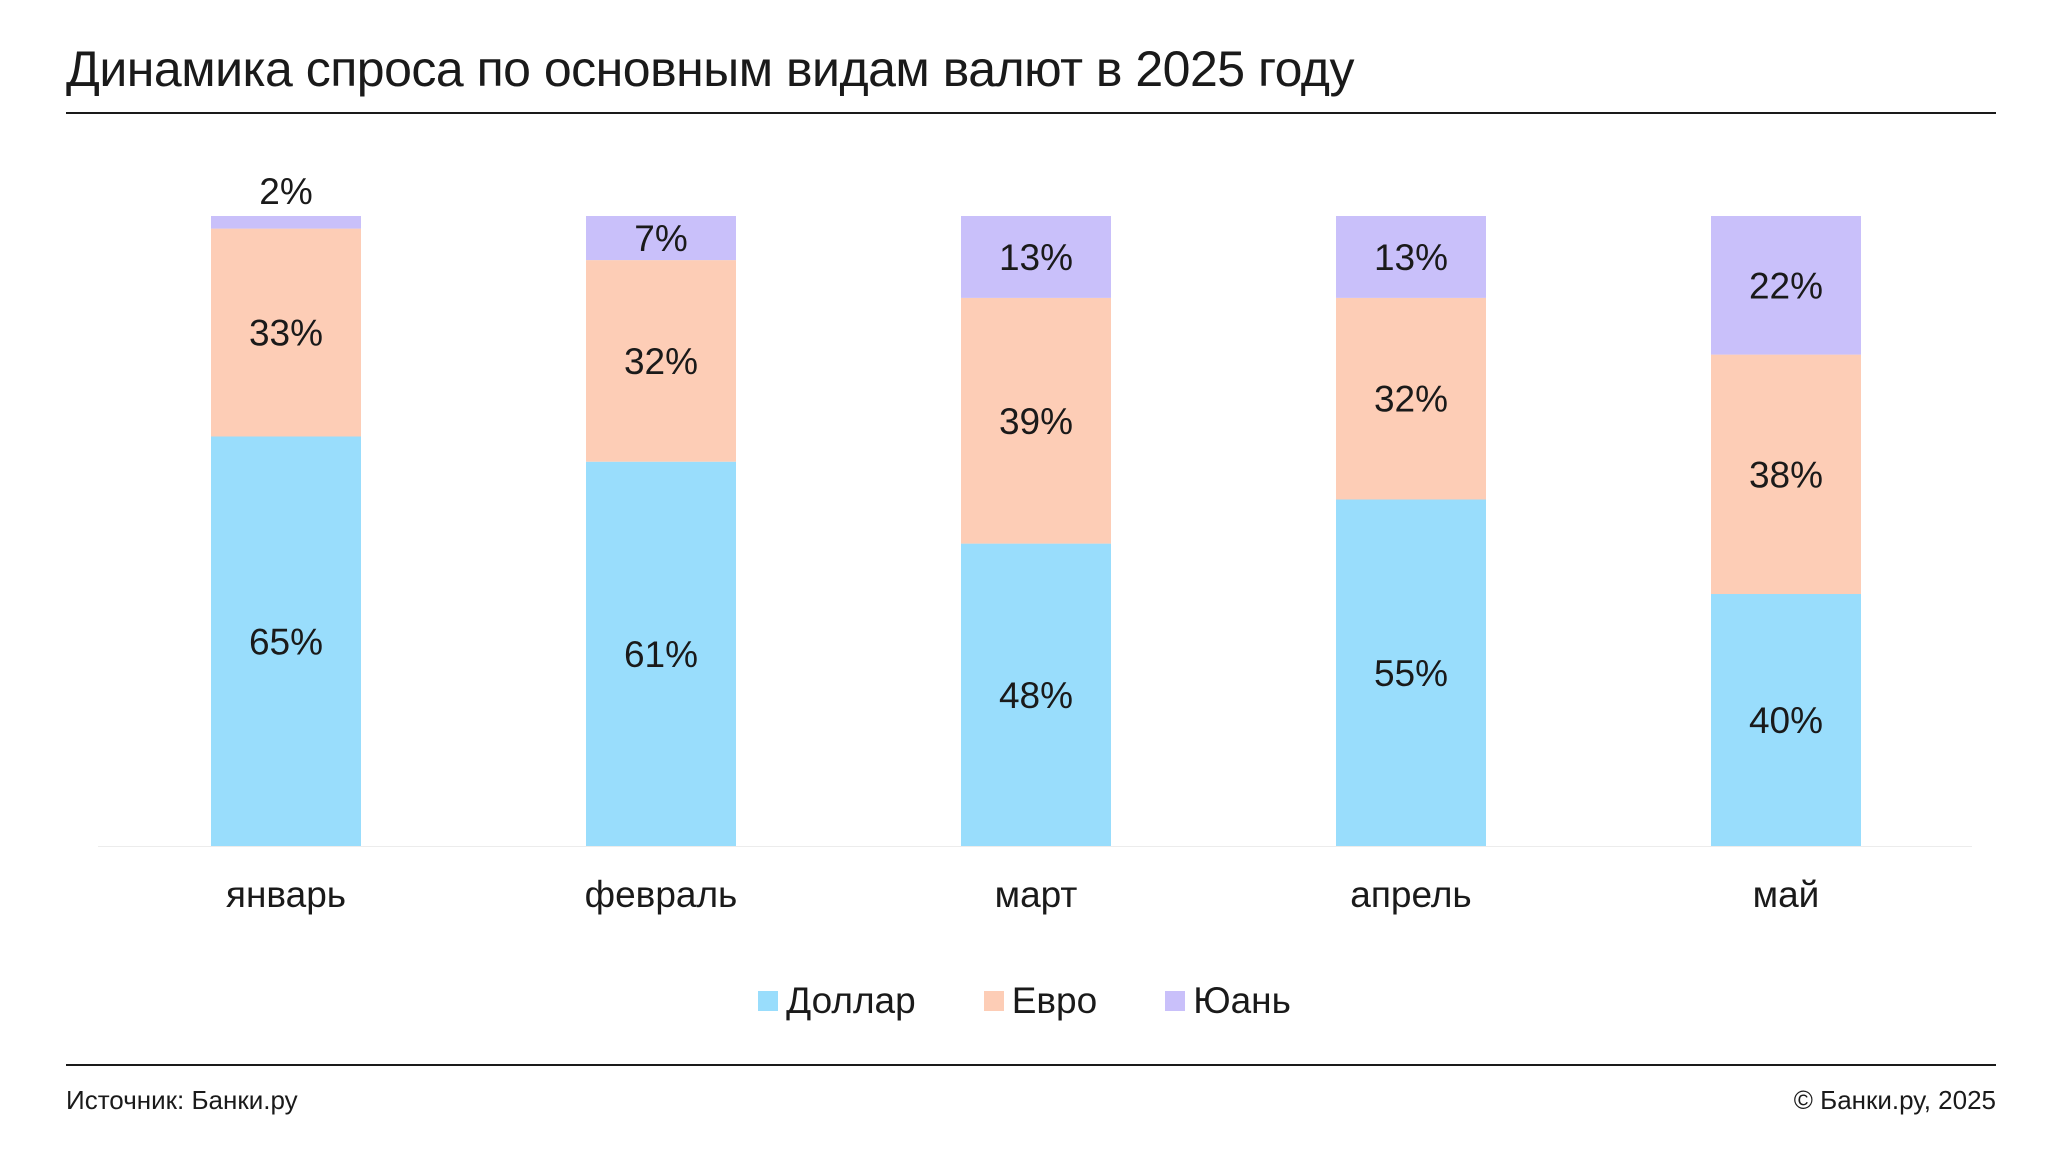  What do you see at coordinates (993, 1001) in the screenshot?
I see `legend-swatch-euro` at bounding box center [993, 1001].